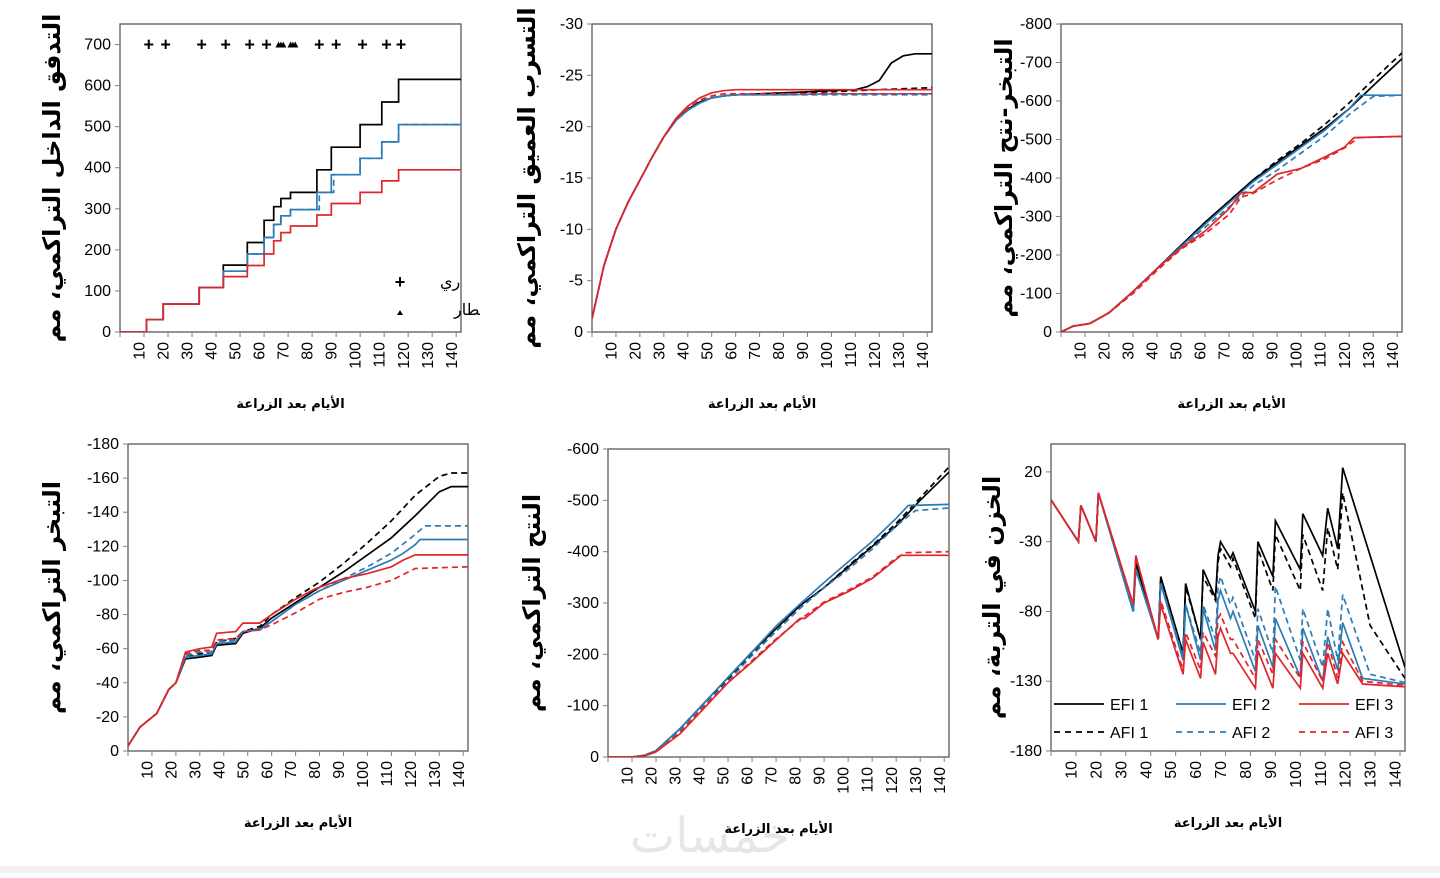 The height and width of the screenshot is (878, 1440). What do you see at coordinates (52, 597) in the screenshot?
I see `y-axis-label: التبخر التراكمي، مم` at bounding box center [52, 597].